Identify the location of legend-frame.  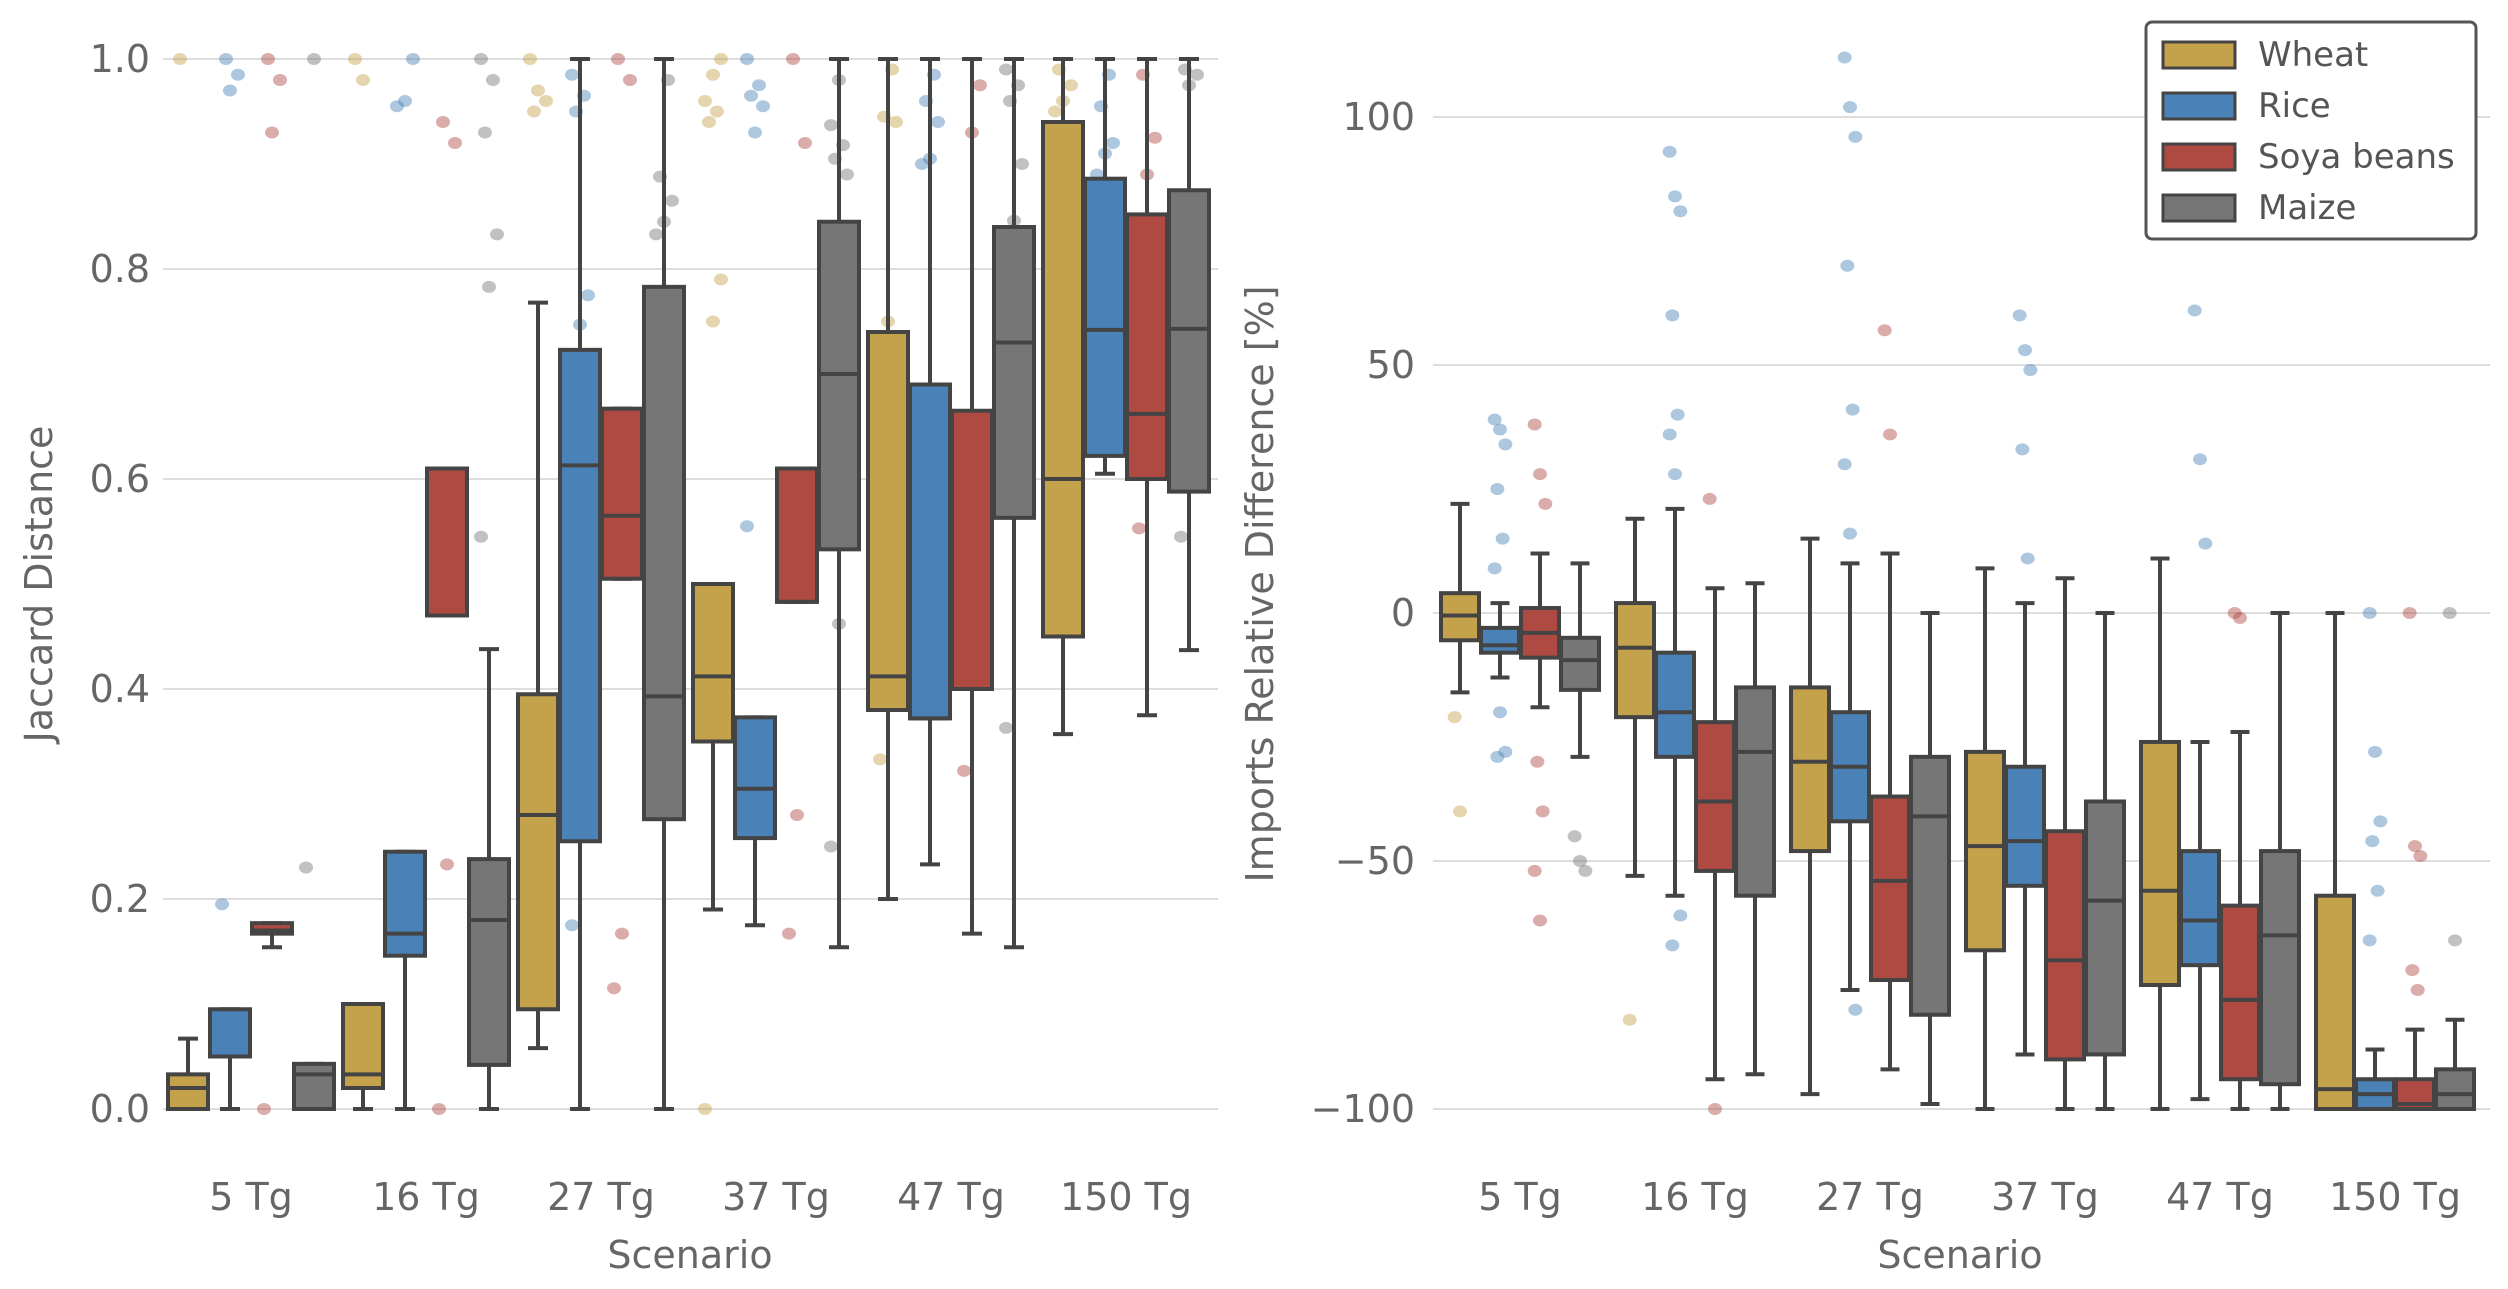
(2311, 130).